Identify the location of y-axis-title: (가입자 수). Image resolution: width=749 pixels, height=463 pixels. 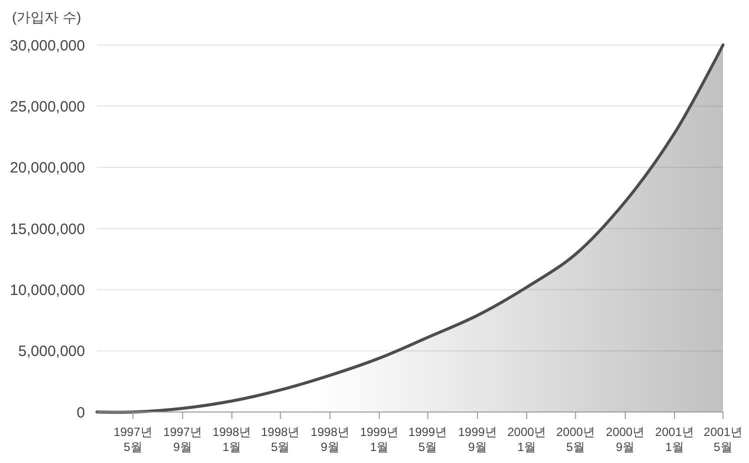
(47, 17).